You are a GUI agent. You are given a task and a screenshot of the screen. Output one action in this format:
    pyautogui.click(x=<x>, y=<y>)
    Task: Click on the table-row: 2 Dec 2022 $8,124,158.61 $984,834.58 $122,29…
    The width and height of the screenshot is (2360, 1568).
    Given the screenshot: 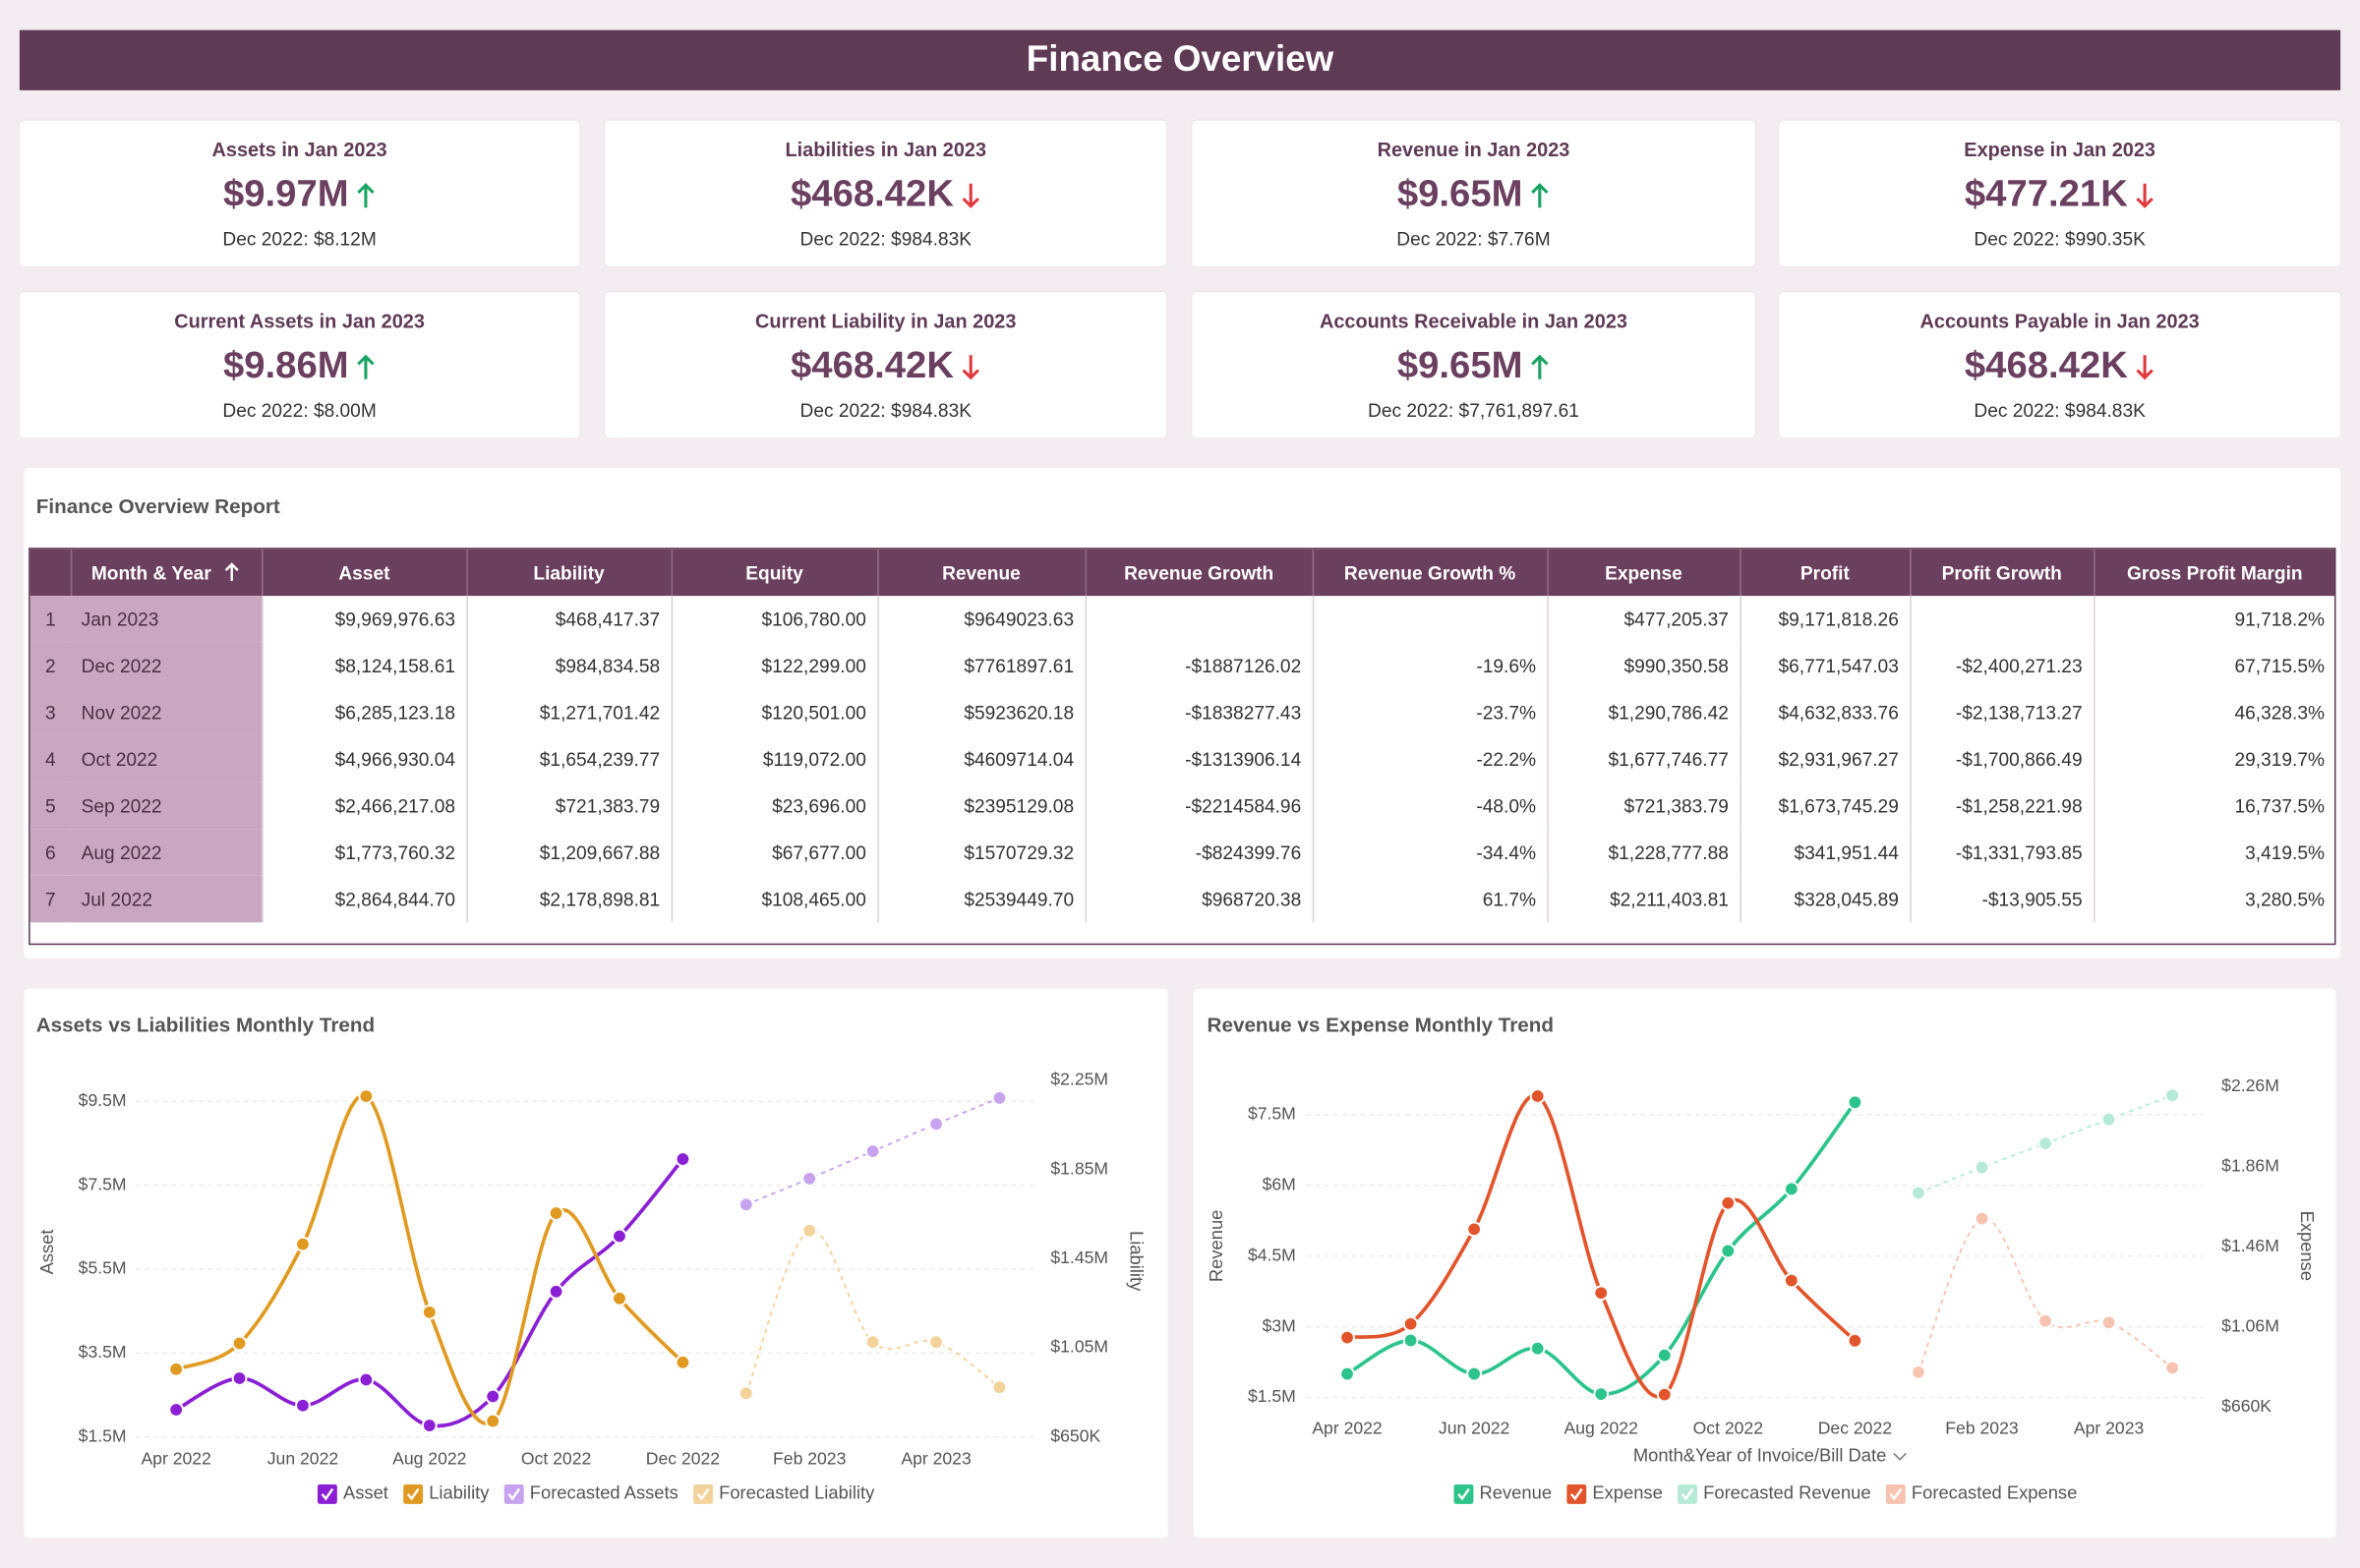 What is the action you would take?
    pyautogui.click(x=1182, y=666)
    